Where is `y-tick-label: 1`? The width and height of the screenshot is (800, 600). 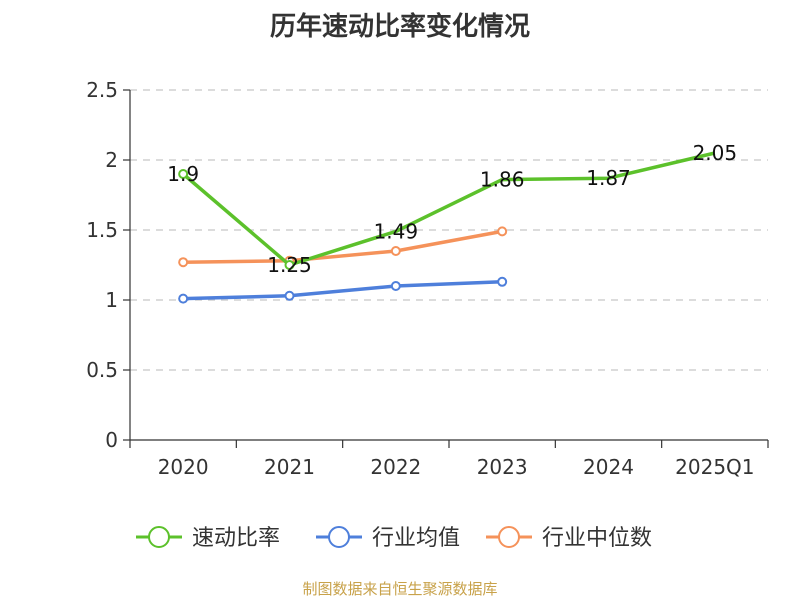
y-tick-label: 1 is located at coordinates (111, 300).